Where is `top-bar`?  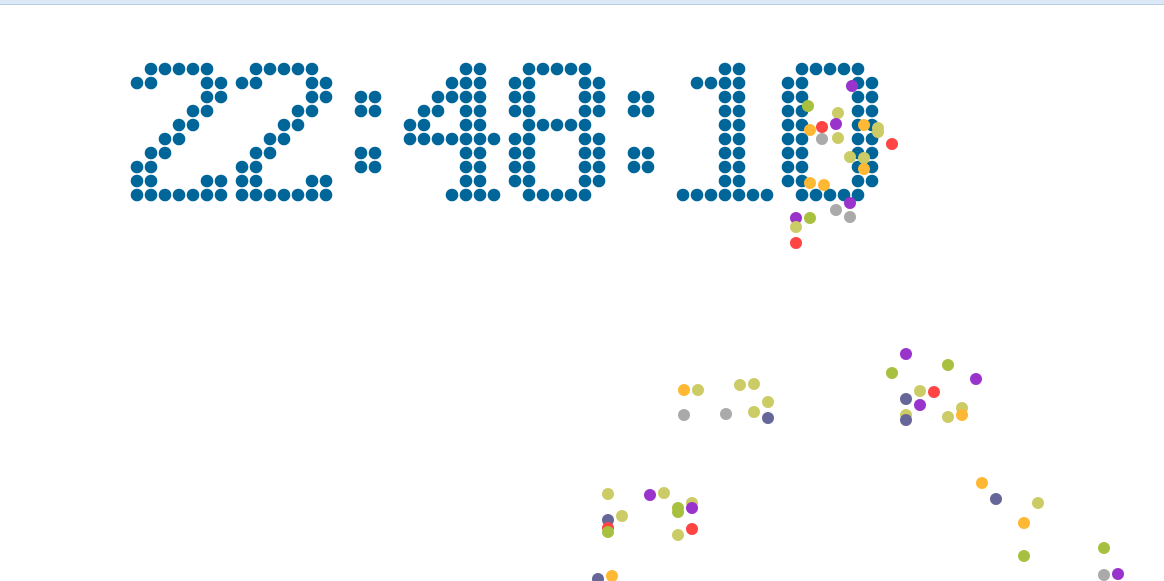 top-bar is located at coordinates (582, 2).